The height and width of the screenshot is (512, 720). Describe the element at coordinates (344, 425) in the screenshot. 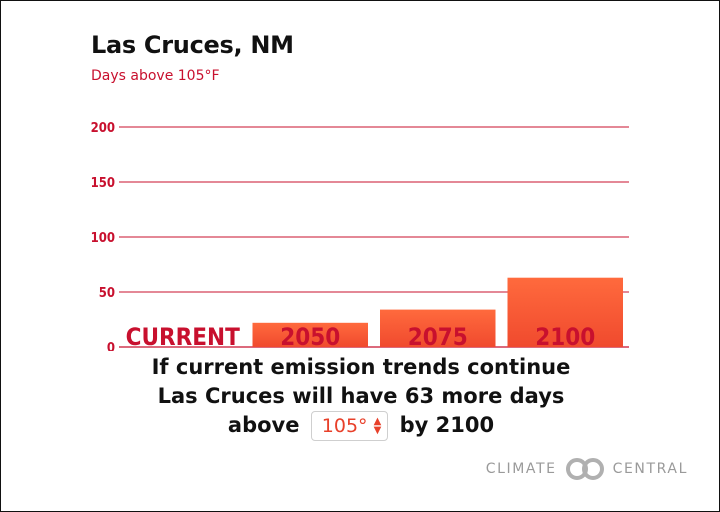

I see `threshold-value: 105°` at that location.